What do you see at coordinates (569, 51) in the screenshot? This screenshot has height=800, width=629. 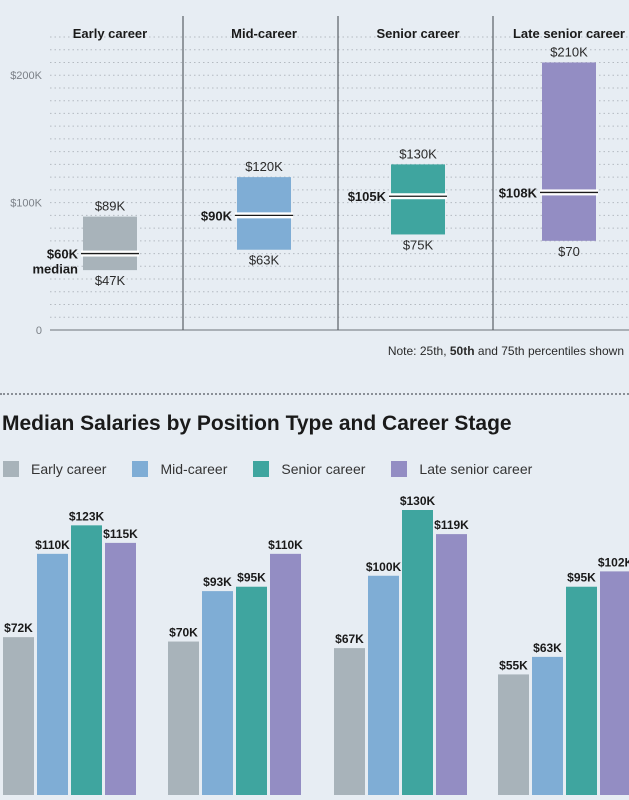 I see `p75-label: $210K` at bounding box center [569, 51].